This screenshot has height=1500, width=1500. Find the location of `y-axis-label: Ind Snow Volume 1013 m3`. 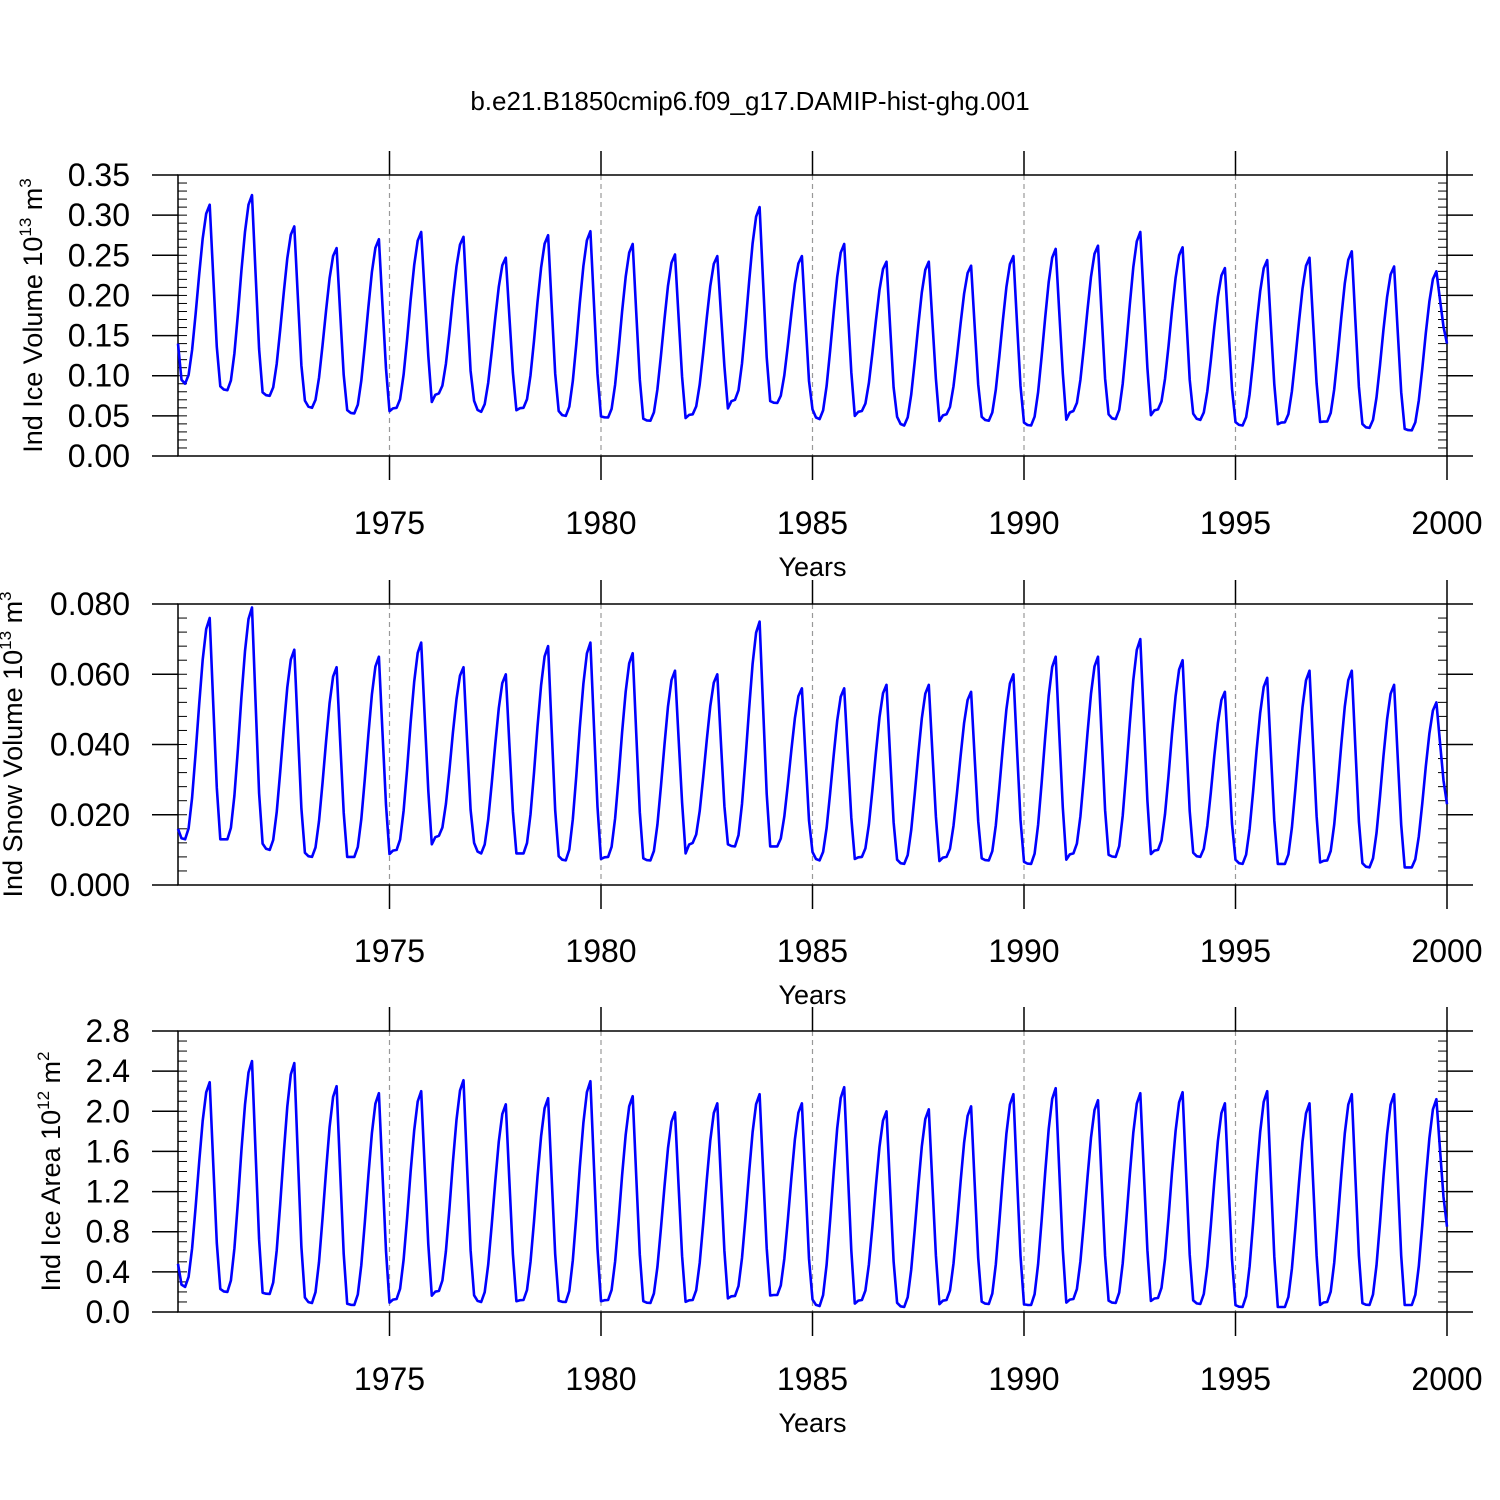

y-axis-label: Ind Snow Volume 1013 m3 is located at coordinates (14, 744).